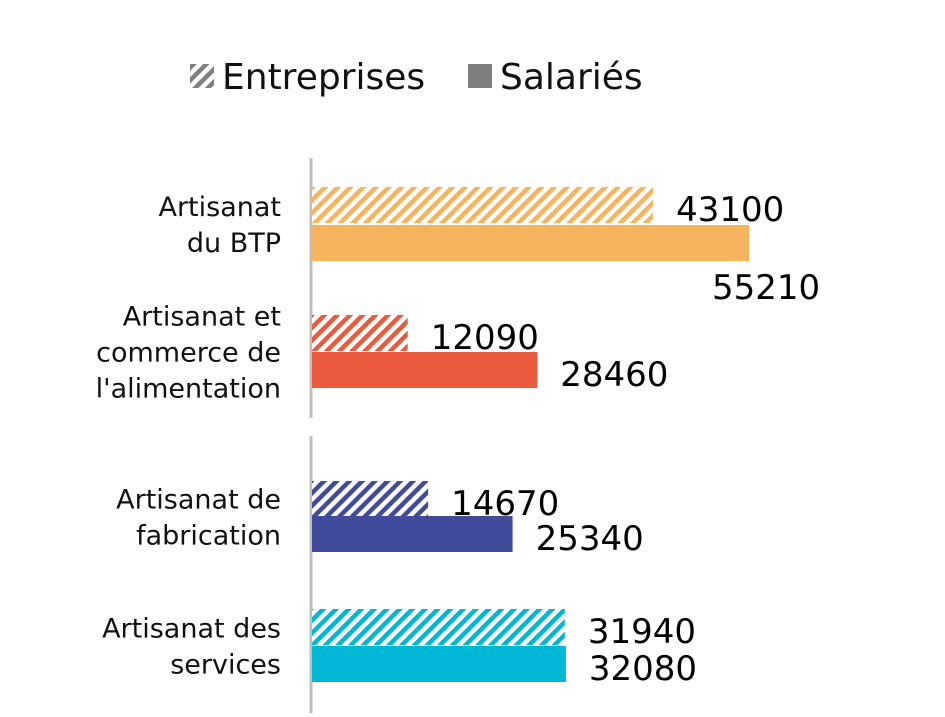 This screenshot has width=945, height=717. Describe the element at coordinates (480, 76) in the screenshot. I see `legend-swatch-salaries` at that location.